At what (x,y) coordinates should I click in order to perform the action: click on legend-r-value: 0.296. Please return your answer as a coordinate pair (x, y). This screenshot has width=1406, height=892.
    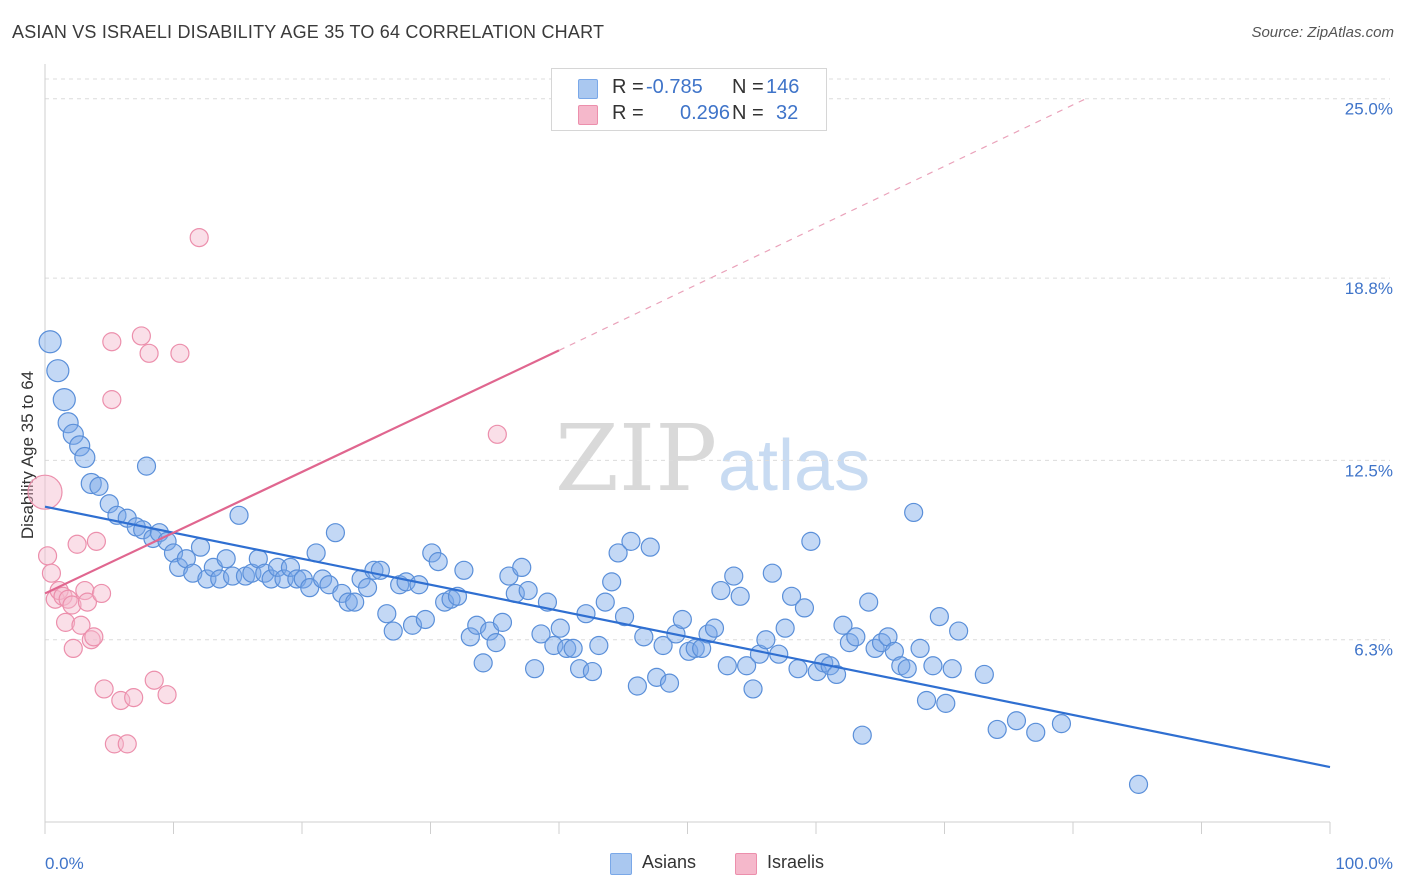
    Looking at the image, I should click on (705, 113).